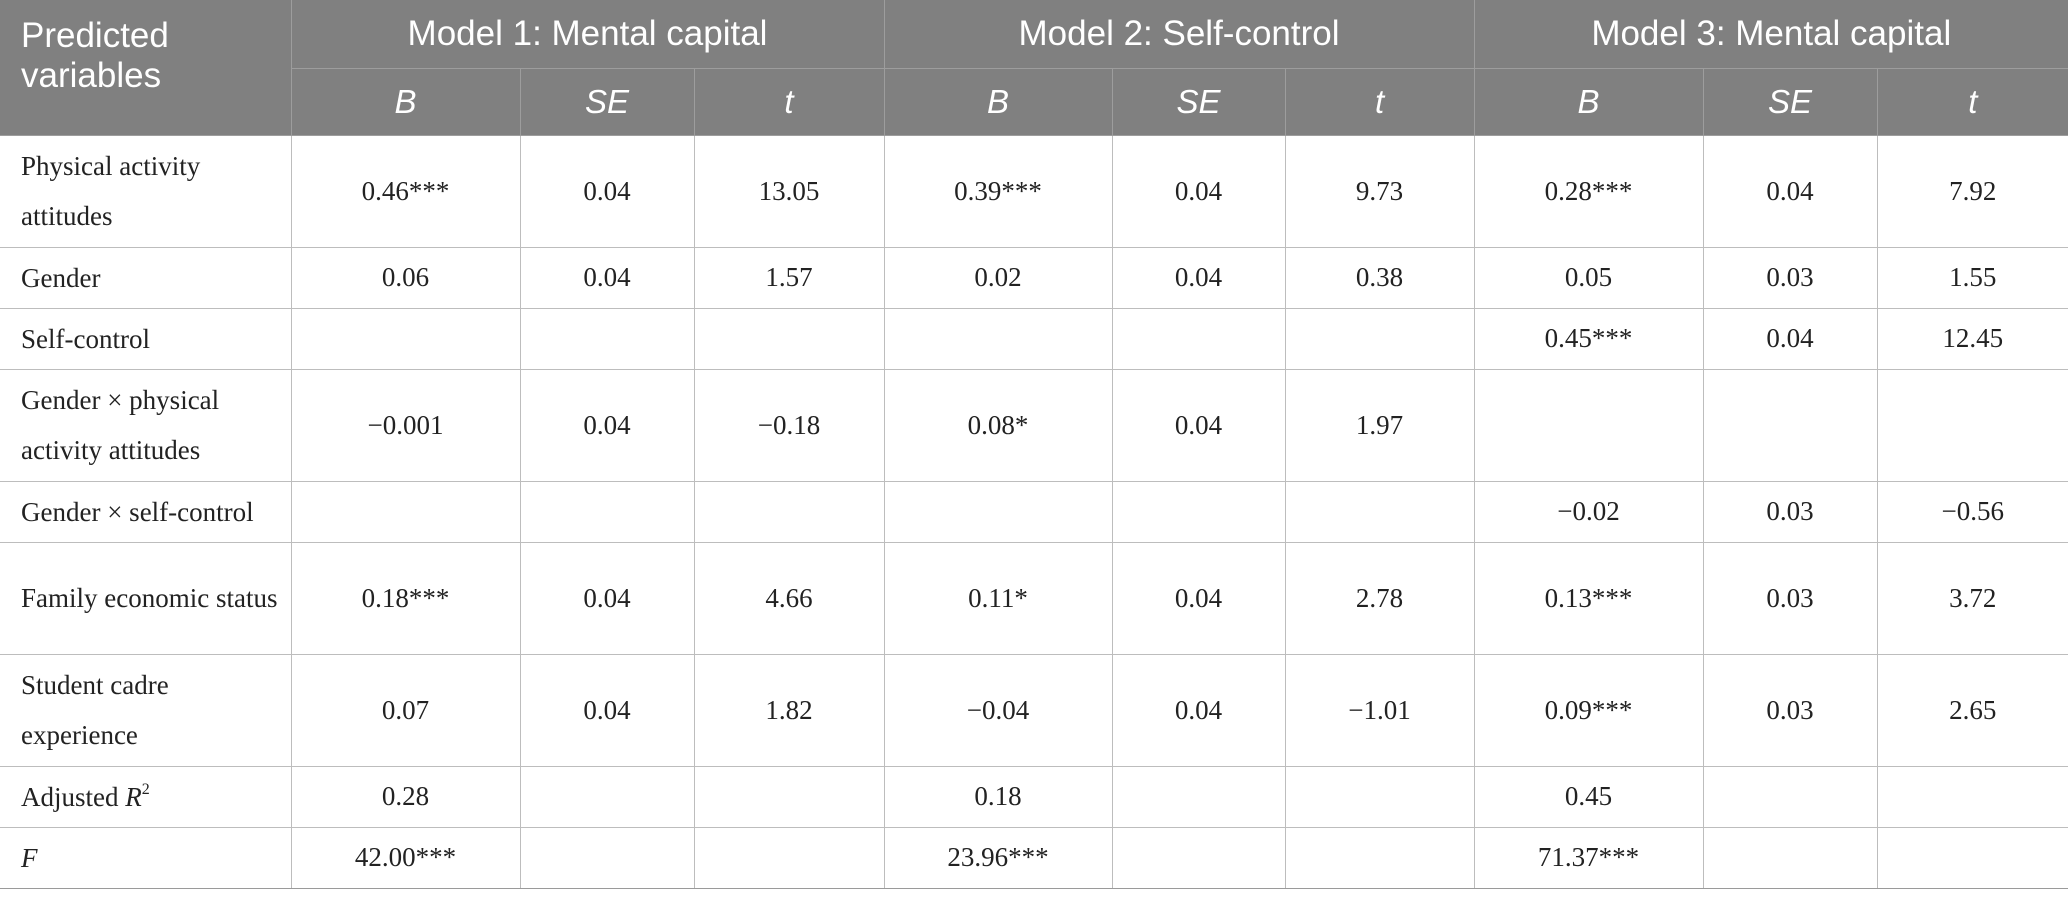  Describe the element at coordinates (1380, 710) in the screenshot. I see `cell: −1.01` at that location.